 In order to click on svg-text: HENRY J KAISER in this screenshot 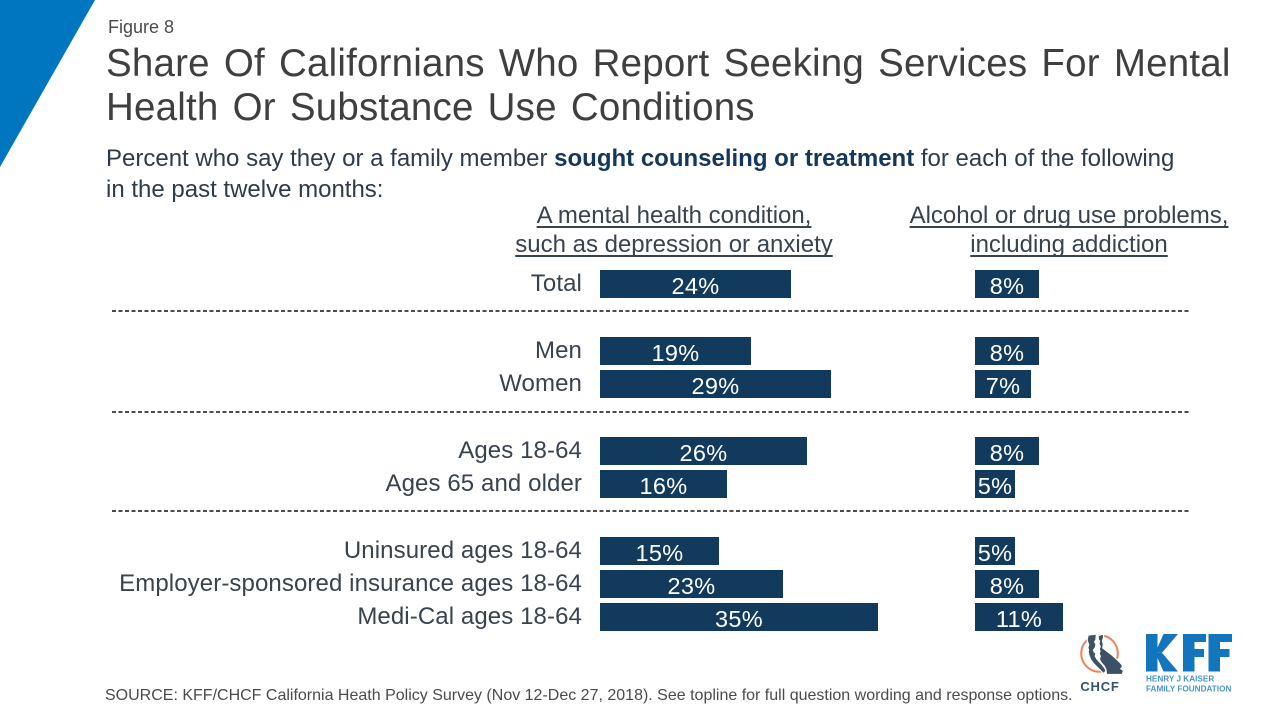, I will do `click(1180, 679)`.